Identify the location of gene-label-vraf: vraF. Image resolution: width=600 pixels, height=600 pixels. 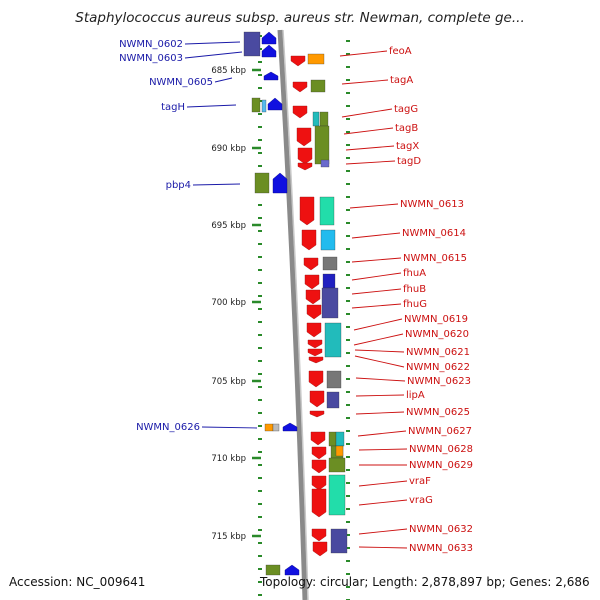
(420, 481).